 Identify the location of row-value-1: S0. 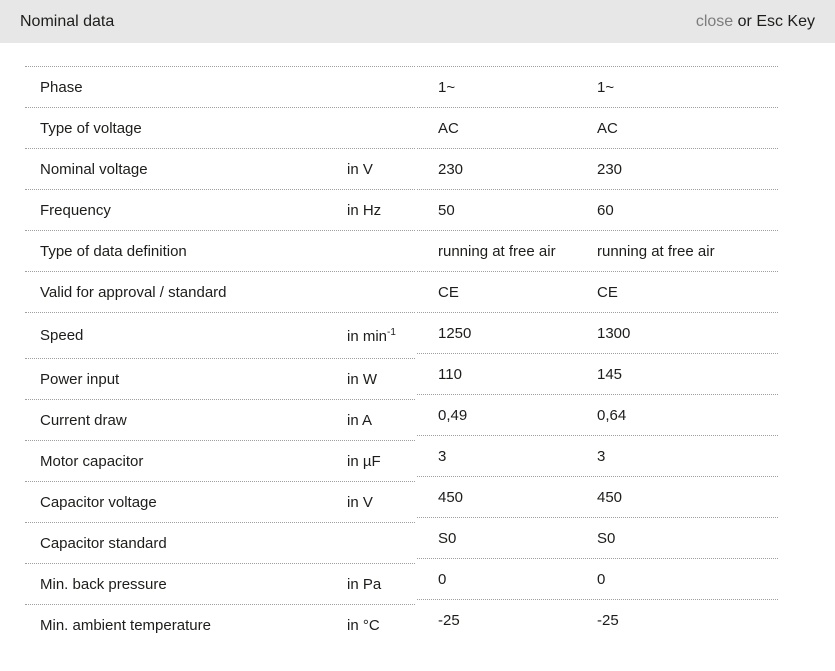
(447, 538).